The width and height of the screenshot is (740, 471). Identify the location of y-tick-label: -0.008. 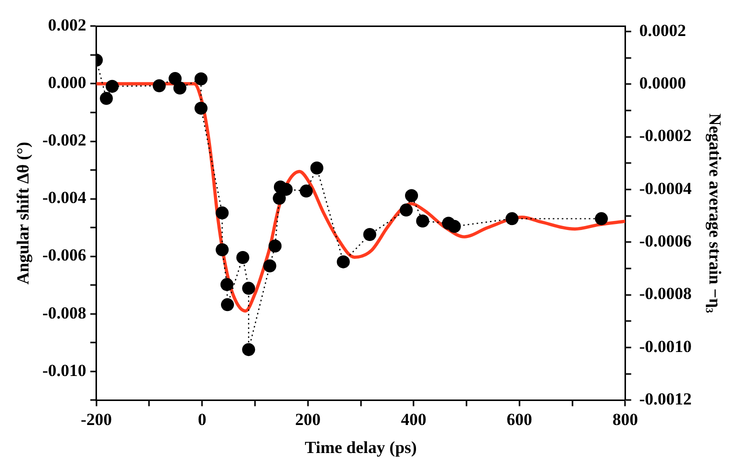
(64, 312).